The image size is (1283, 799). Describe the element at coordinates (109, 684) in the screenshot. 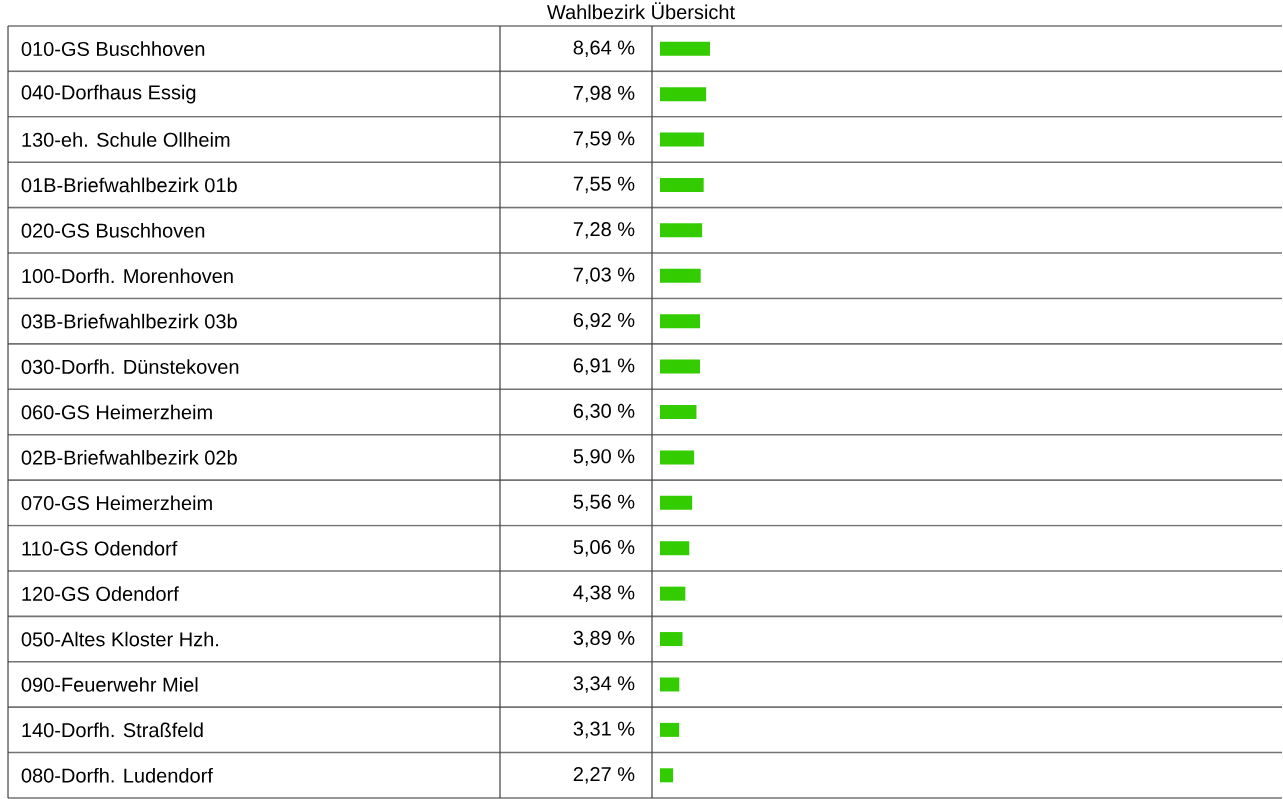

I see `y-tick-label: 090-Feuerwehr Miel` at that location.